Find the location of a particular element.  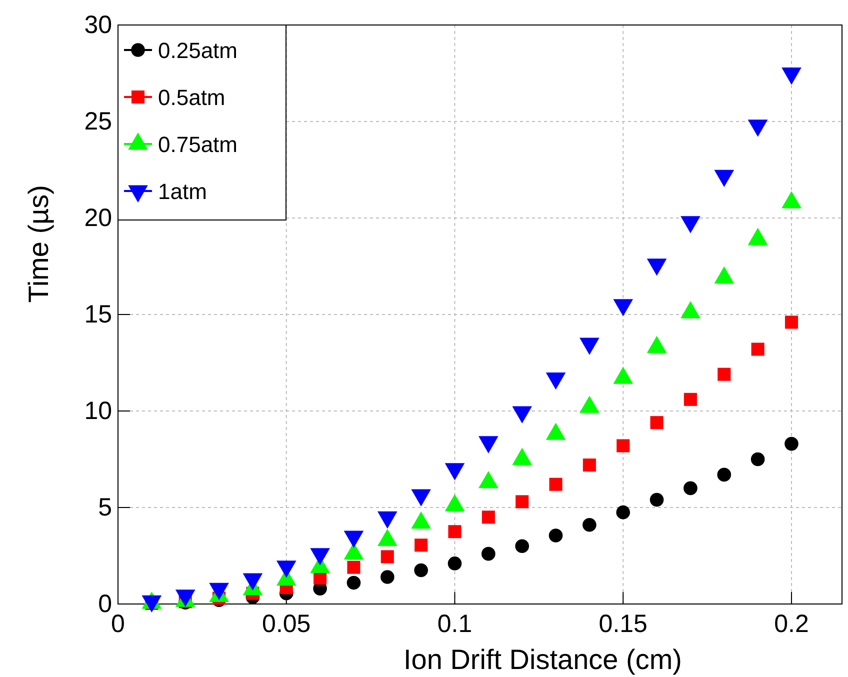

x-tick-label: 0.05 is located at coordinates (286, 624).